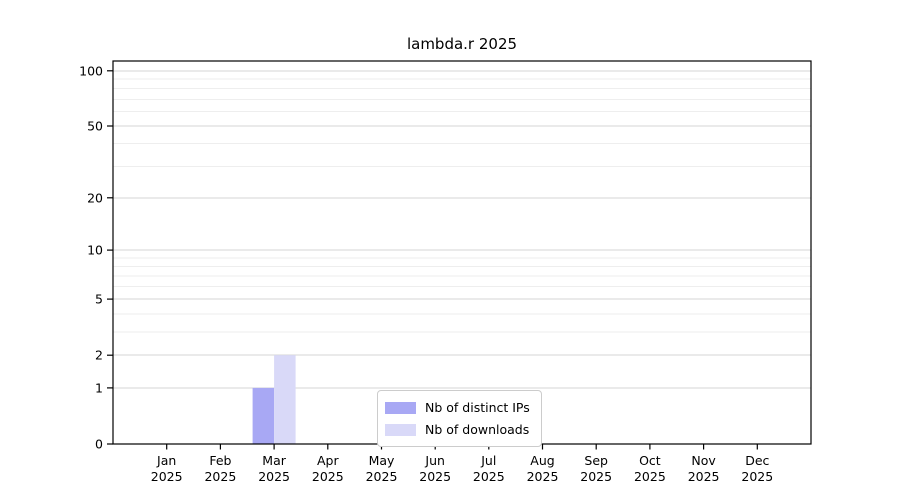 Image resolution: width=900 pixels, height=500 pixels. I want to click on chart-legend: Nb of distinct IPs Nb of downloads, so click(459, 418).